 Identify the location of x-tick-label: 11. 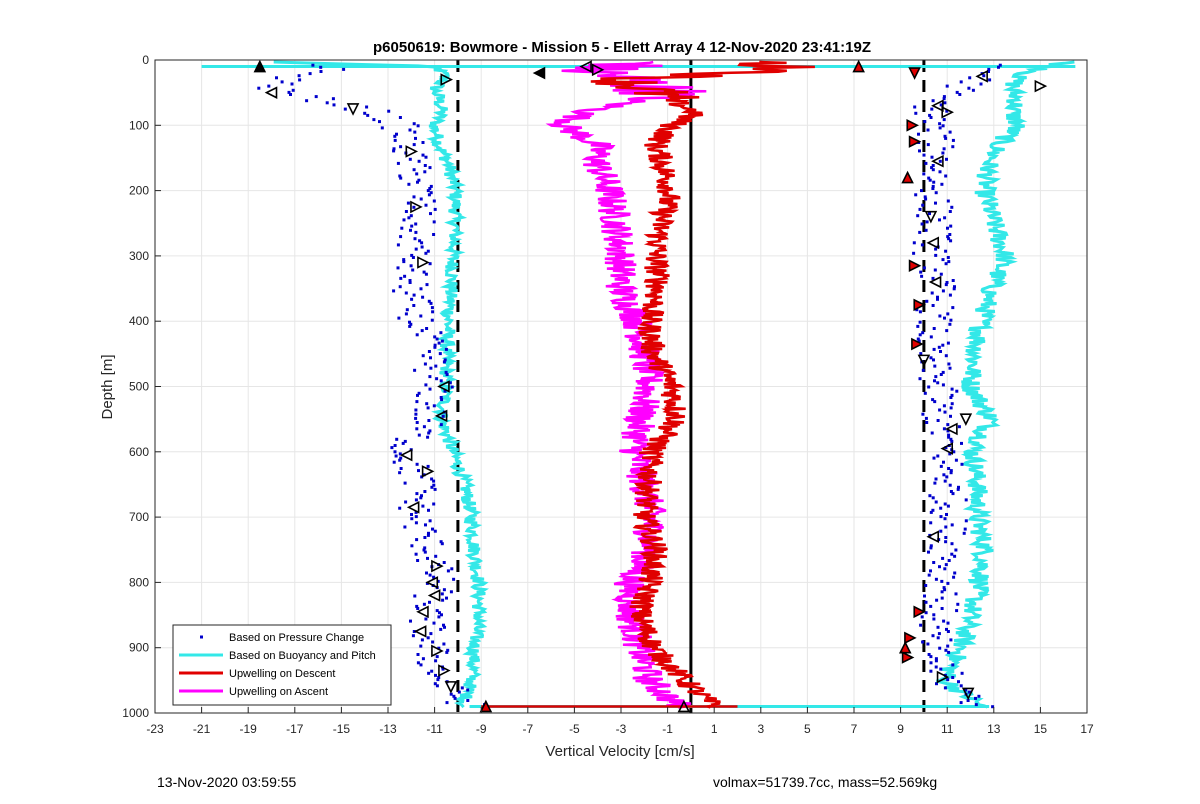
(947, 729).